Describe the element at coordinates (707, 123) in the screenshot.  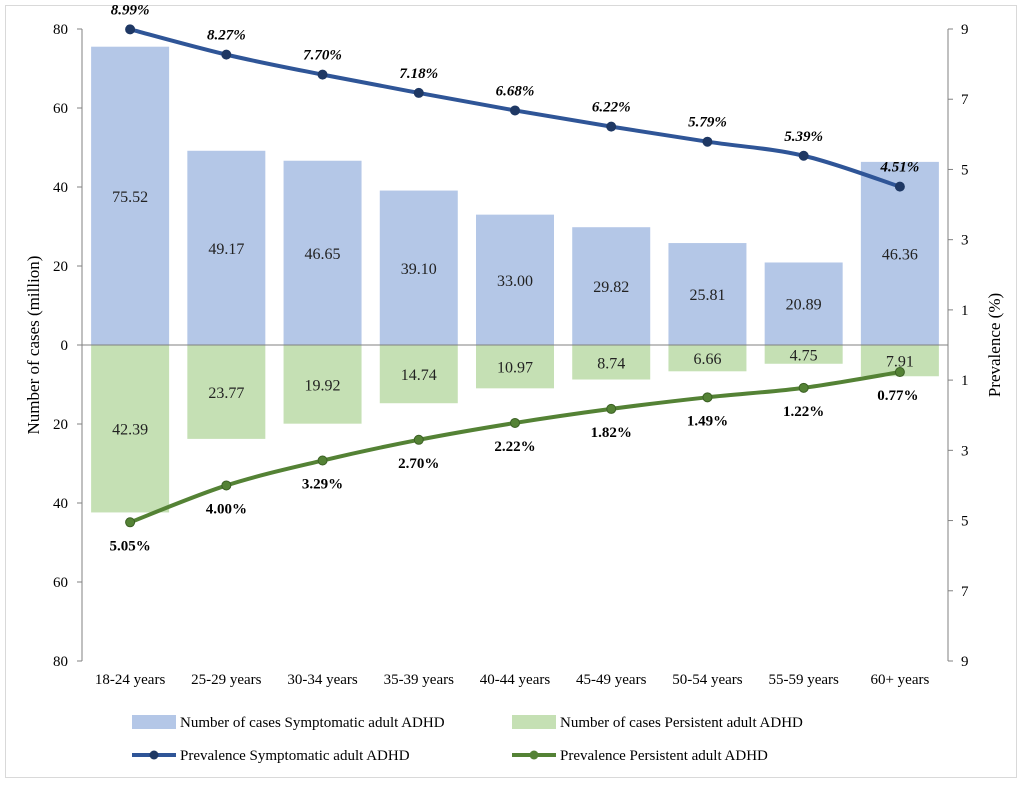
I see `symptomatic-prevalence-label: 5.79%` at that location.